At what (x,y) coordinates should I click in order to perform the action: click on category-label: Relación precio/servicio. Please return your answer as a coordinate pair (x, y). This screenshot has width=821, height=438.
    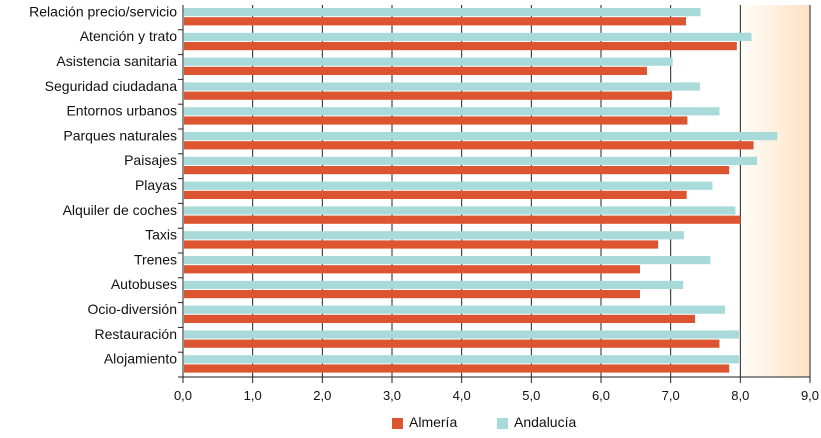
    Looking at the image, I should click on (103, 11).